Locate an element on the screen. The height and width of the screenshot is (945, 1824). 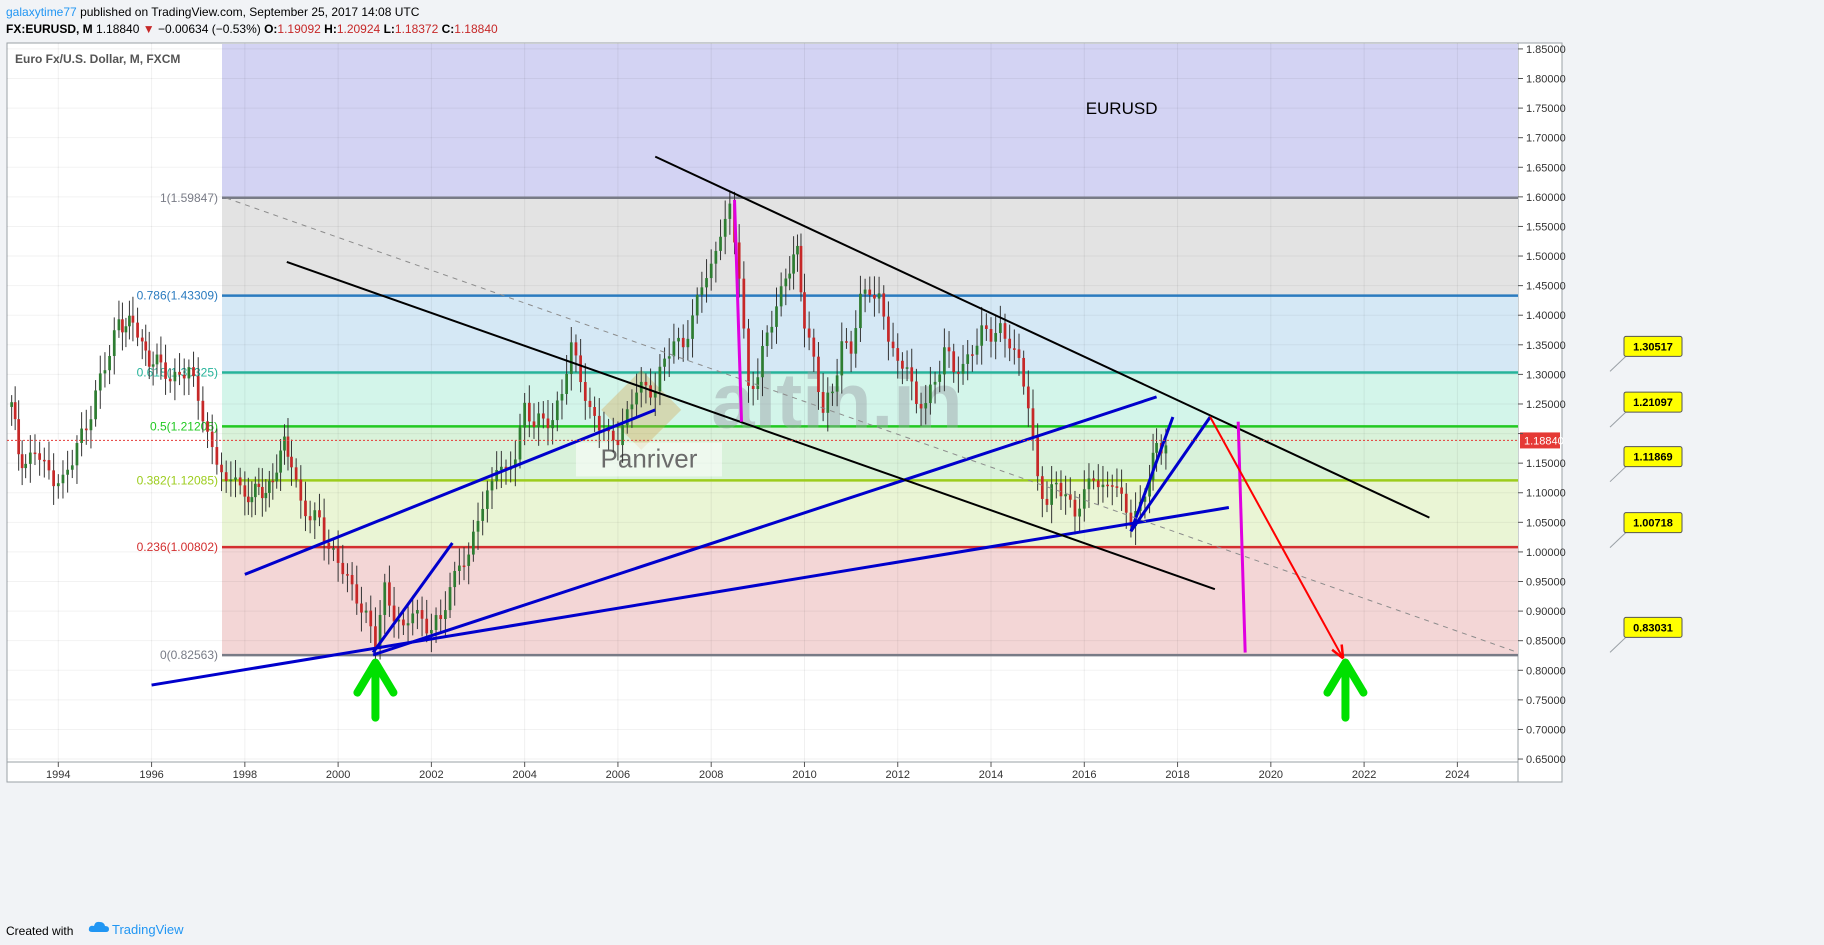
fib-level-label: 0(0.82563) is located at coordinates (189, 655).